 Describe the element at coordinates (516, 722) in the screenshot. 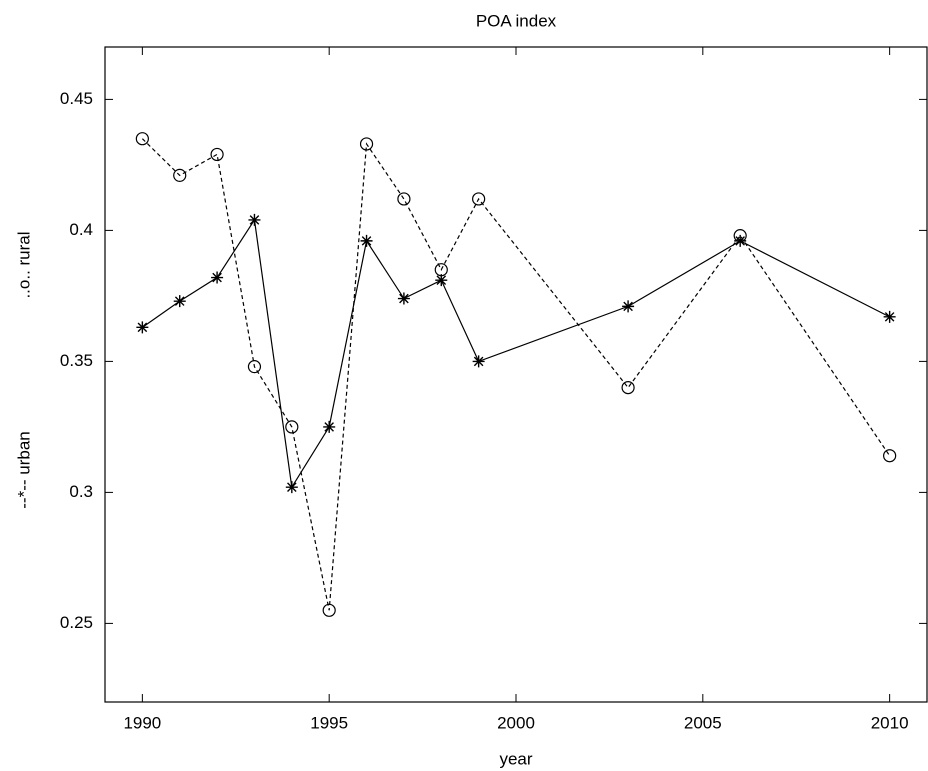

I see `x-tick-label: 2000` at that location.